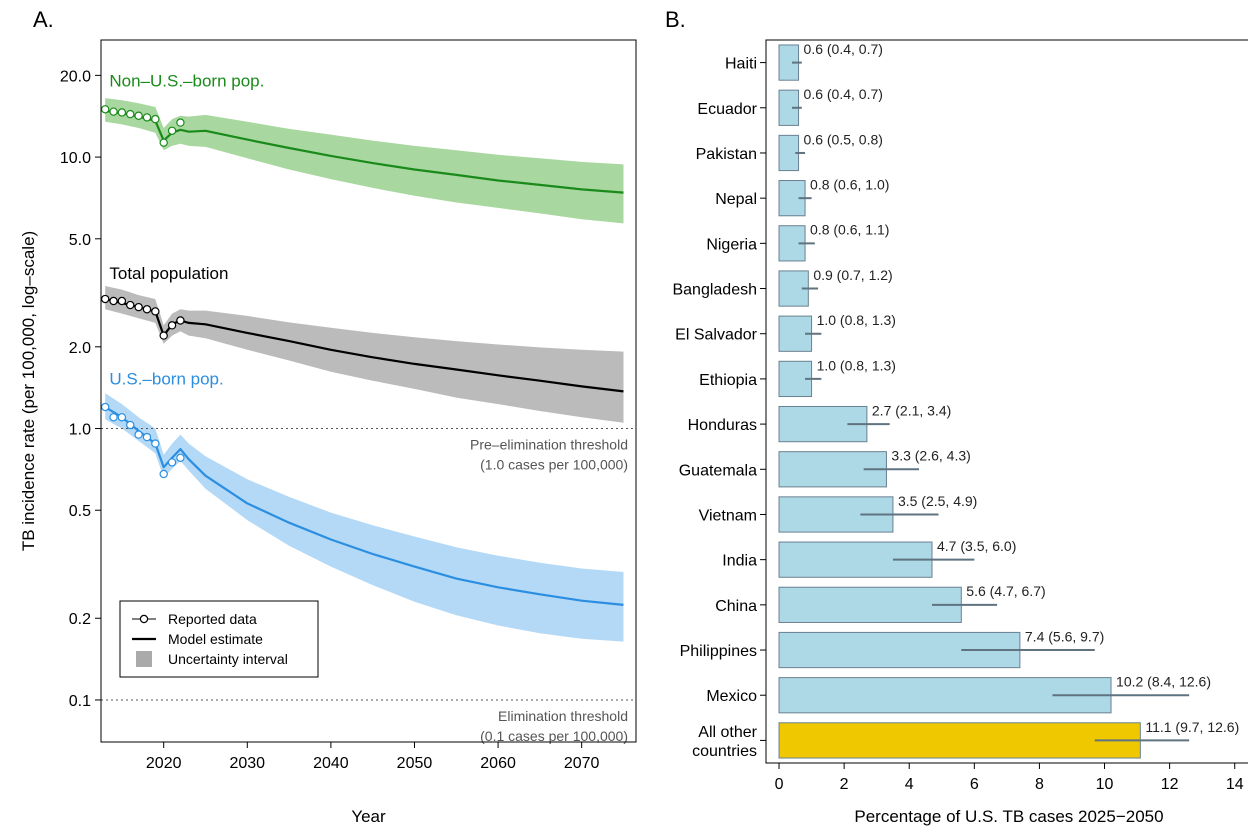 The height and width of the screenshot is (831, 1248). What do you see at coordinates (368, 816) in the screenshot?
I see `x-axis-title: Year` at bounding box center [368, 816].